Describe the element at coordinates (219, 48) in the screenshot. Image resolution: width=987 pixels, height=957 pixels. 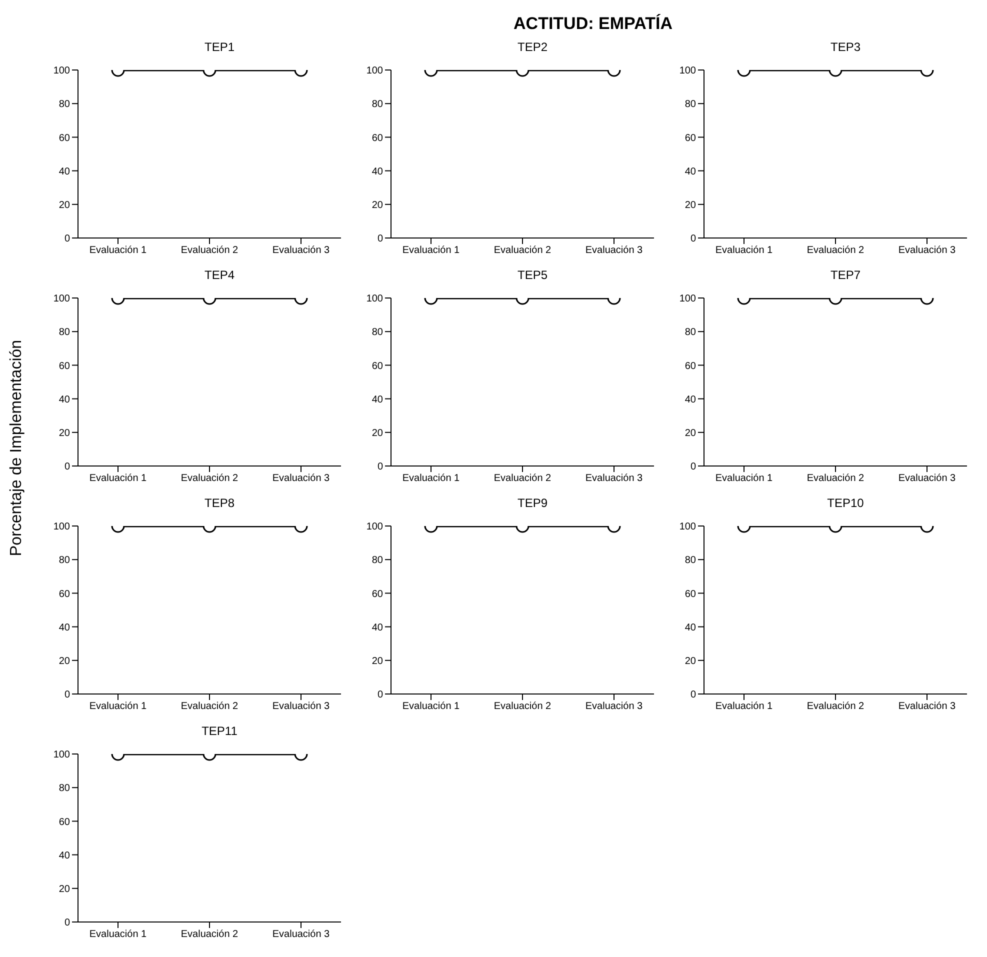
I see `chart-title: TEP1` at that location.